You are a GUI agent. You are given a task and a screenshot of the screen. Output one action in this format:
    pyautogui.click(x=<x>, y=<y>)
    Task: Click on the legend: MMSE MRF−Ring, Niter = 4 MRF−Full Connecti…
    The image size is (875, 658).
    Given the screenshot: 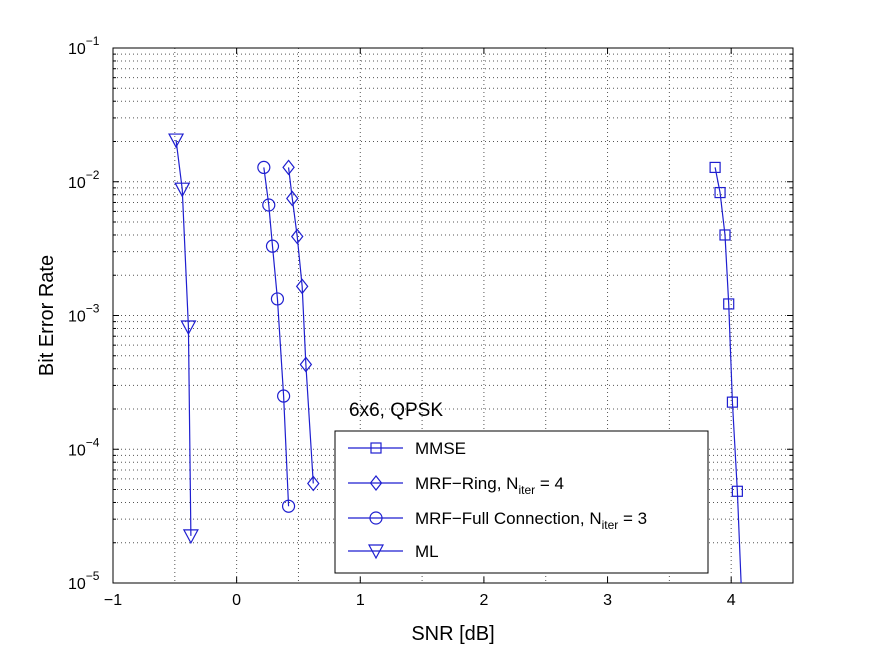 What is the action you would take?
    pyautogui.click(x=521, y=502)
    